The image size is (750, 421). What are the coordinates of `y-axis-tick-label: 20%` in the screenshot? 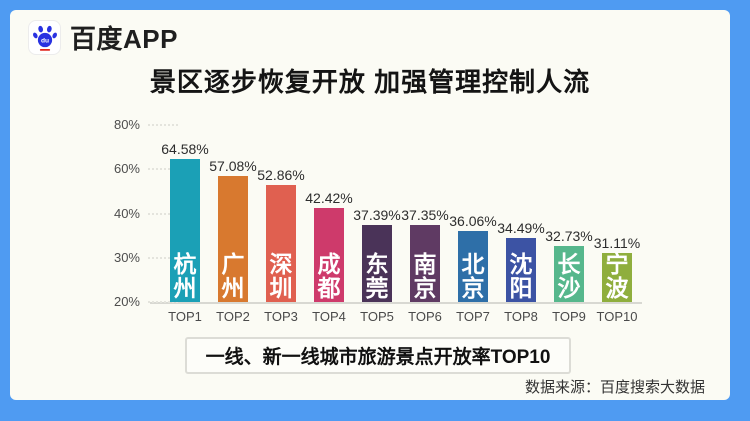 It's located at (126, 301).